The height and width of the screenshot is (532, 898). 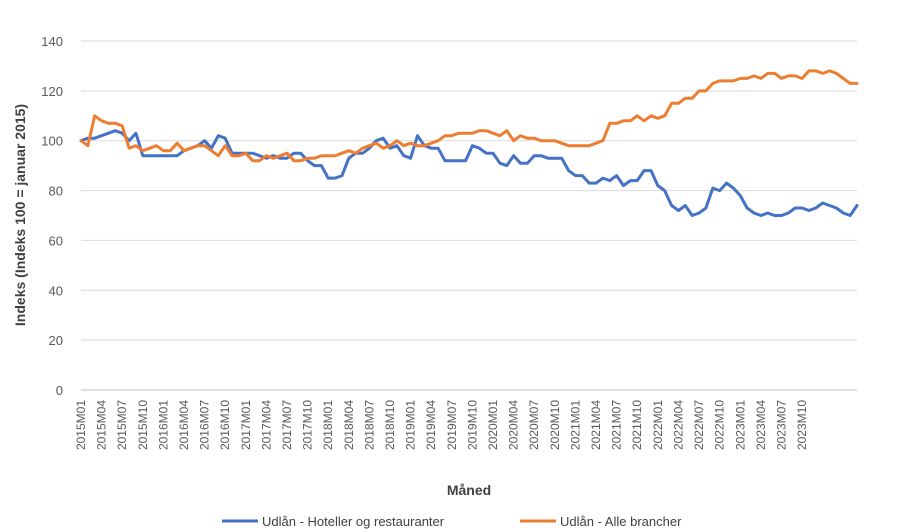 I want to click on x-tick-label: 2016M07, so click(x=205, y=425).